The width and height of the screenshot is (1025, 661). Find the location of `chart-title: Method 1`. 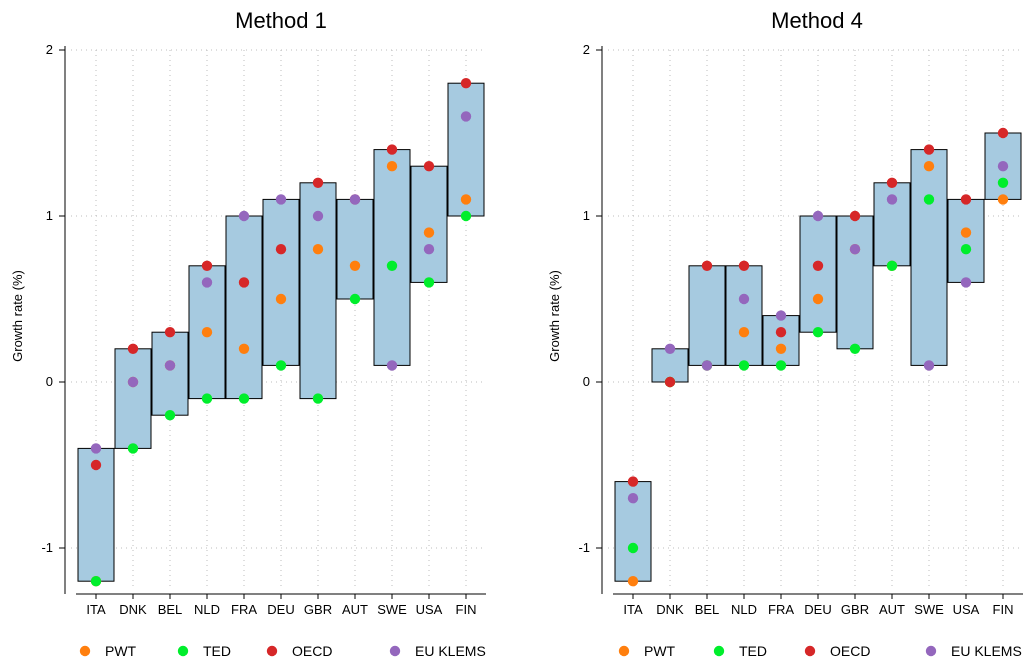

chart-title: Method 1 is located at coordinates (281, 20).